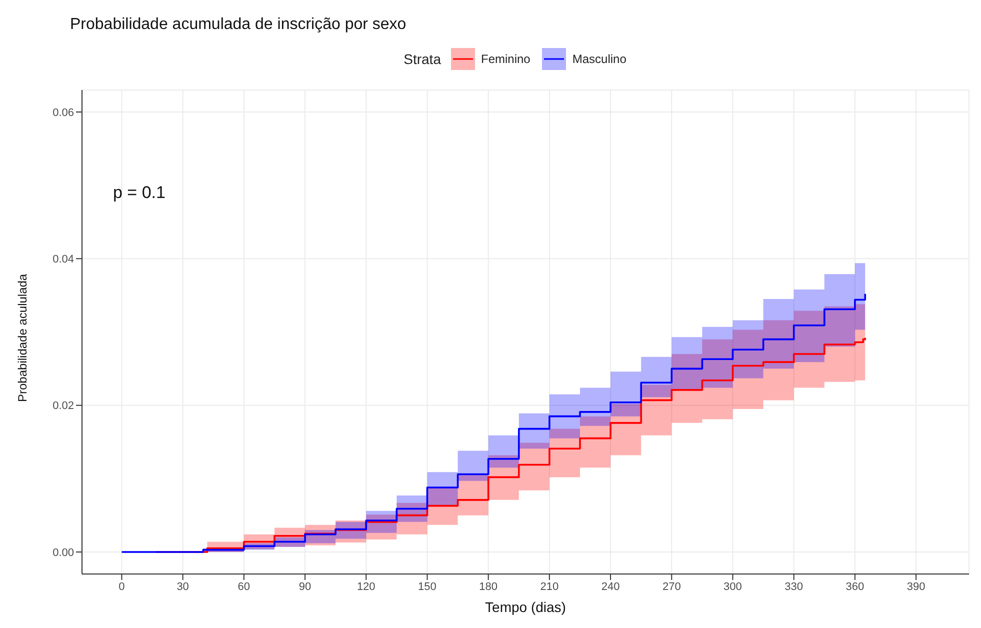  What do you see at coordinates (855, 586) in the screenshot?
I see `x-tick-label: 360` at bounding box center [855, 586].